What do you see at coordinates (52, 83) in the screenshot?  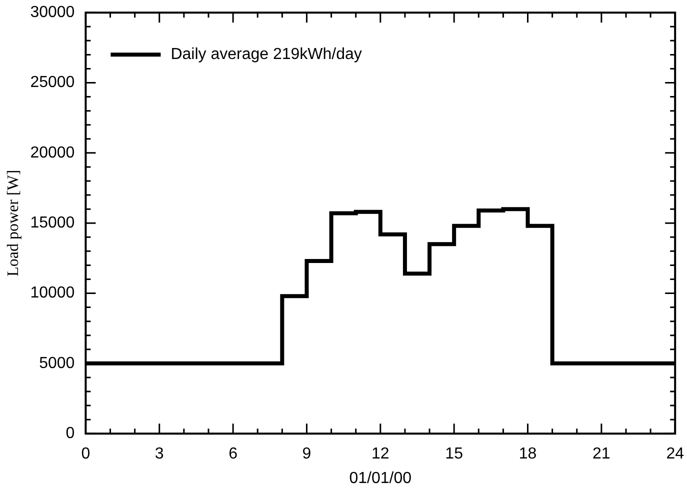 I see `y-tick-label: 25000` at bounding box center [52, 83].